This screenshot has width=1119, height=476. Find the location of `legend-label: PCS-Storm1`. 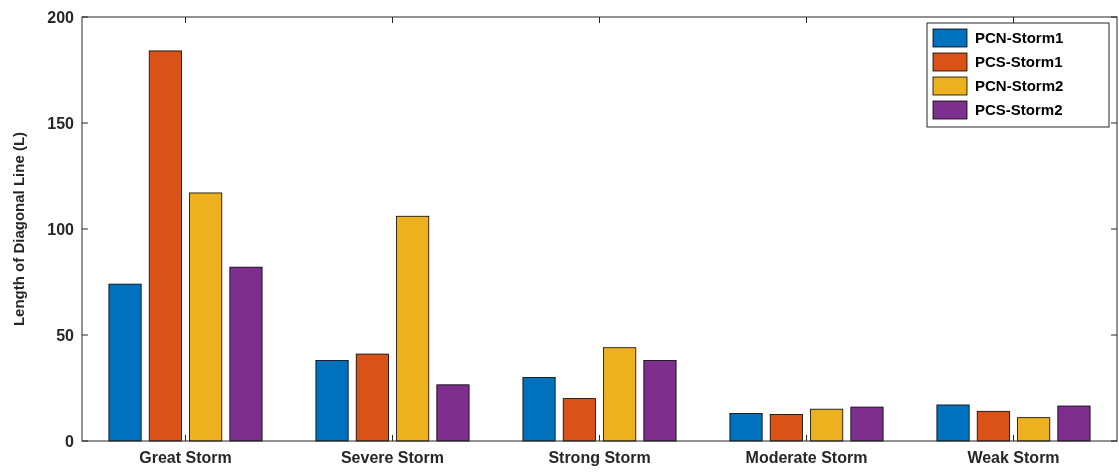

legend-label: PCS-Storm1 is located at coordinates (1019, 62).